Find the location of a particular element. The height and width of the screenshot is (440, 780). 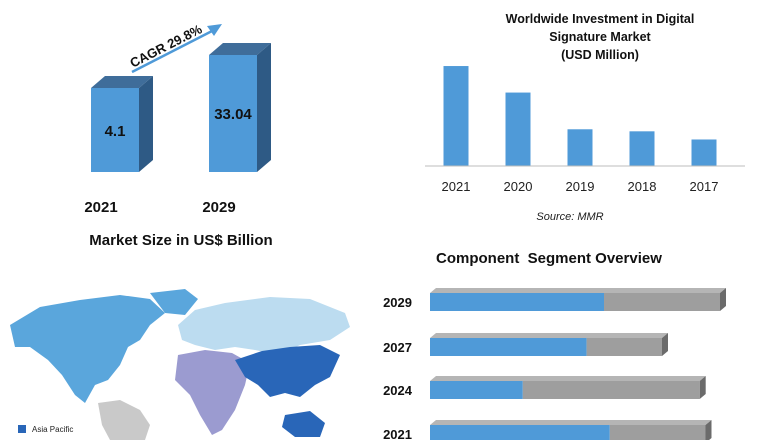

map-australia is located at coordinates (303, 424).